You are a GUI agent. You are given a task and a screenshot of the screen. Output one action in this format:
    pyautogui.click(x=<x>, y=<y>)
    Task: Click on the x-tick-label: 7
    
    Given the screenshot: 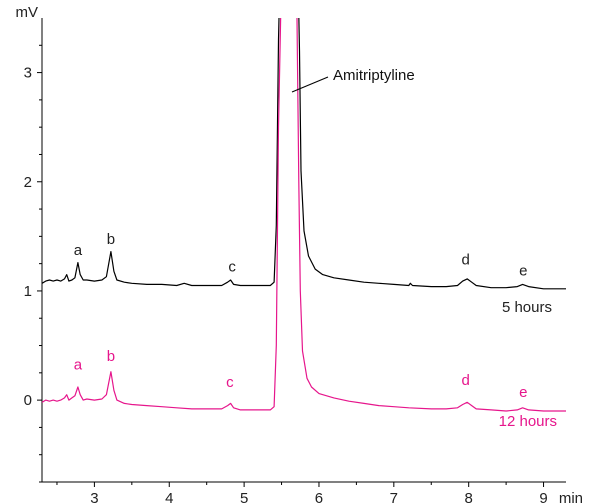 What is the action you would take?
    pyautogui.click(x=394, y=497)
    